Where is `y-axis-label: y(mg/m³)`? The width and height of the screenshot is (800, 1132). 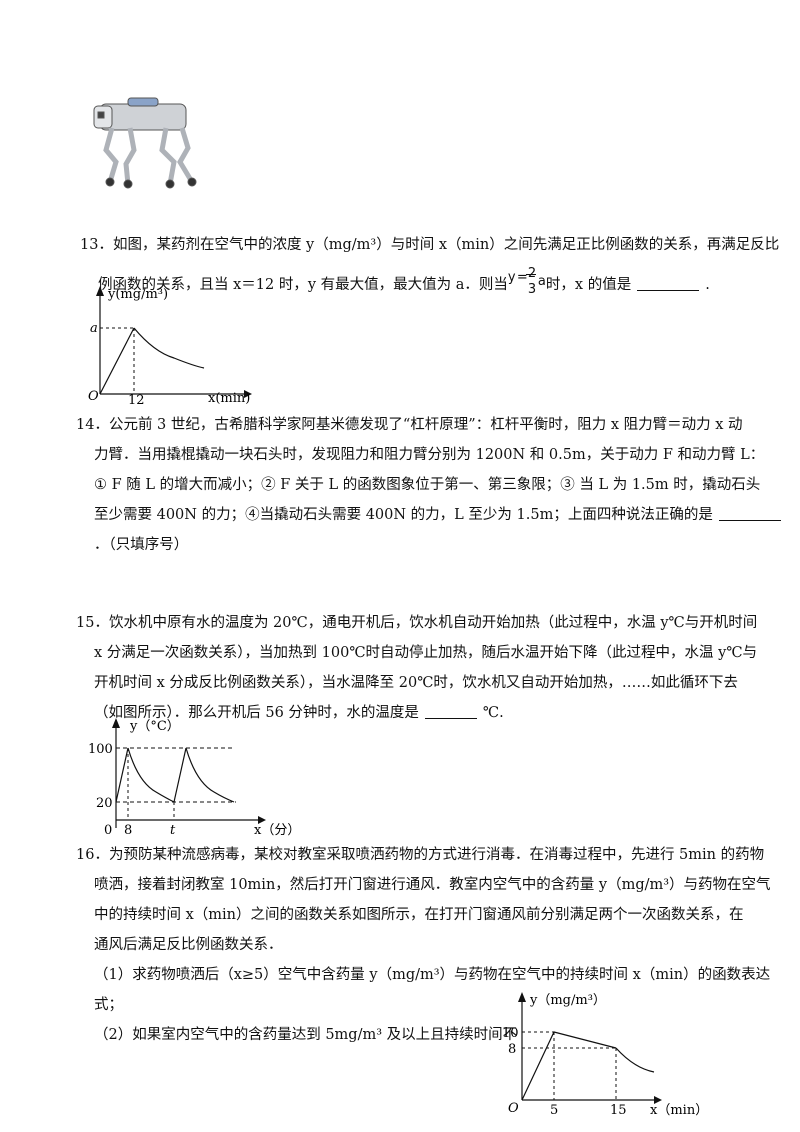
y-axis-label: y(mg/m³) is located at coordinates (137, 294).